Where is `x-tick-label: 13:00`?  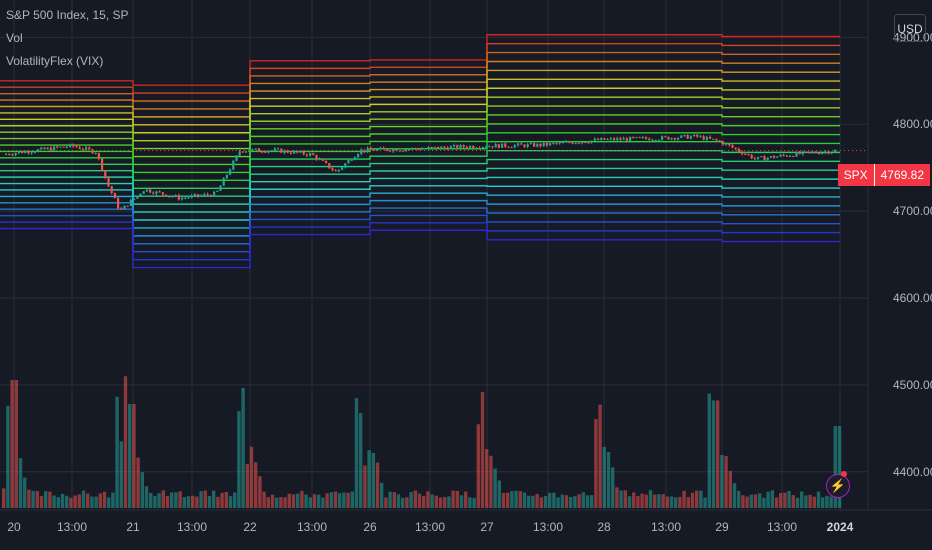
x-tick-label: 13:00 is located at coordinates (312, 527).